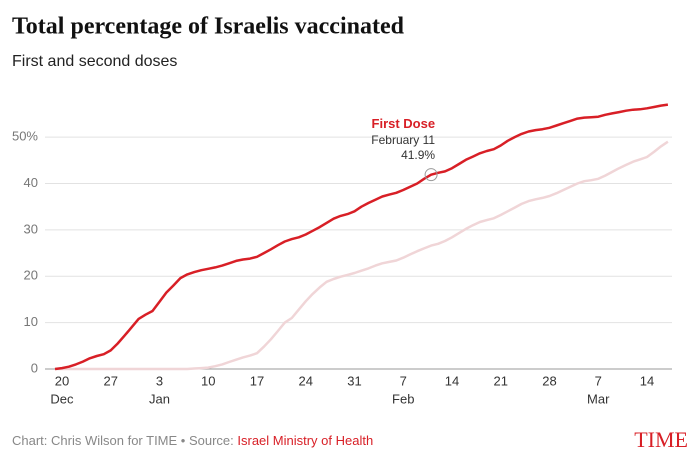 The width and height of the screenshot is (700, 476). What do you see at coordinates (124, 440) in the screenshot?
I see `source-prefix: Chart: Chris Wilson for TIME • Source:` at bounding box center [124, 440].